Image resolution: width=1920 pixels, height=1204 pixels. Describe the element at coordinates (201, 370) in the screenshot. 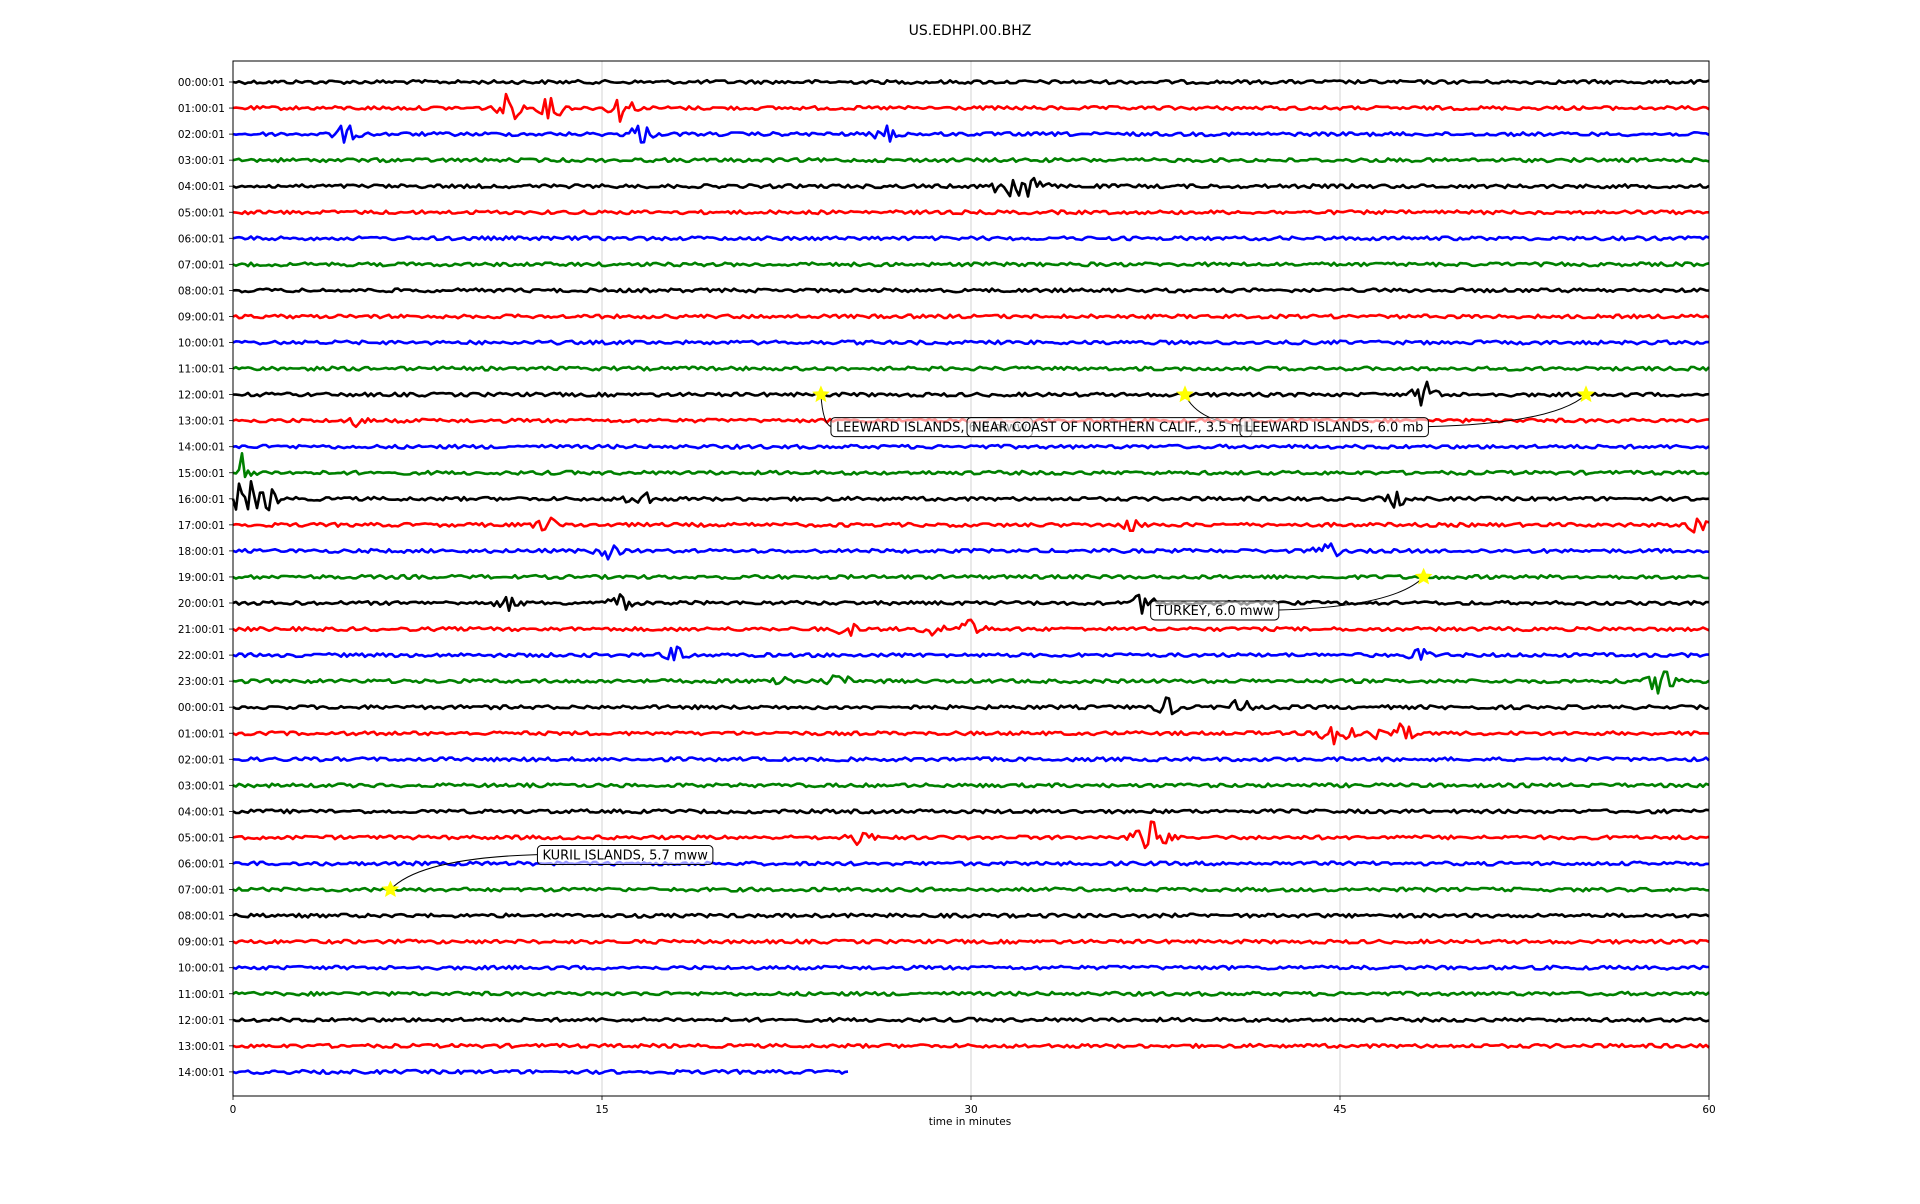

I see `y-tick-label-11: 11:00:01` at that location.